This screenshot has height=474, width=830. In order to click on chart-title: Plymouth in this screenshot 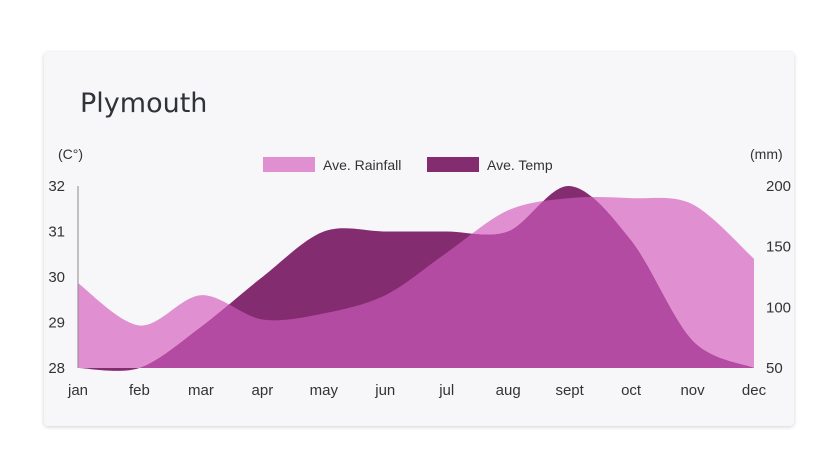, I will do `click(144, 103)`.